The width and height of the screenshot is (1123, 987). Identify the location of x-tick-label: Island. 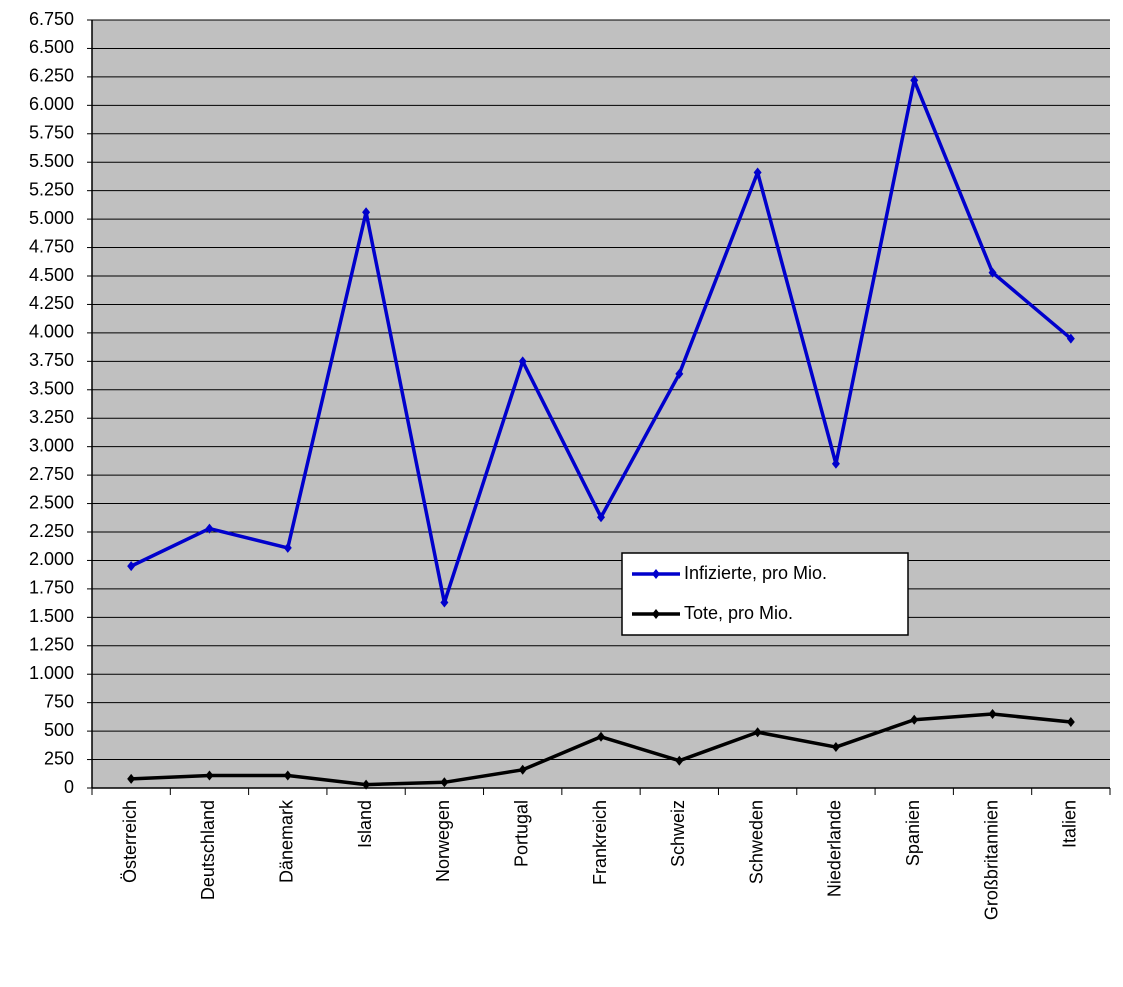
(365, 824).